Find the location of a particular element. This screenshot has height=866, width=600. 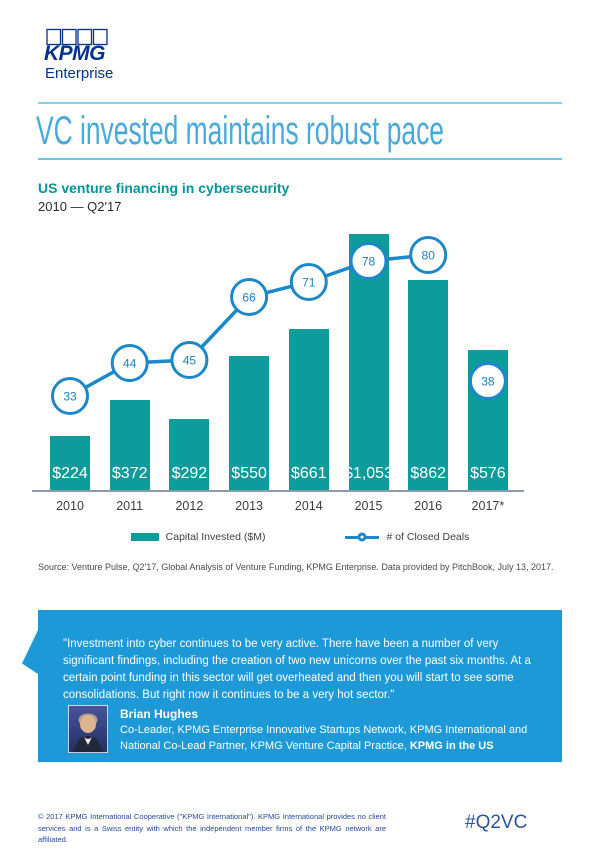

deal-count-label: 78 is located at coordinates (369, 262).